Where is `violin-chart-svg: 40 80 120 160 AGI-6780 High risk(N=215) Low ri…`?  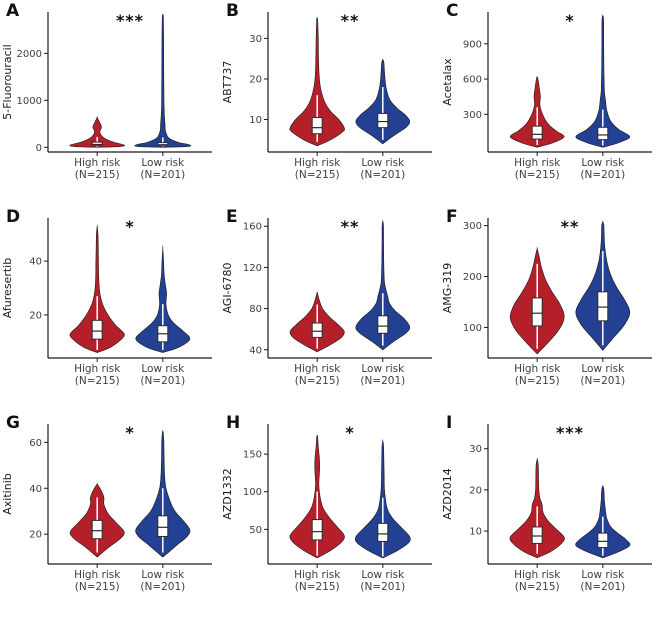 violin-chart-svg: 40 80 120 160 AGI-6780 High risk(N=215) Low ri… is located at coordinates (326, 302).